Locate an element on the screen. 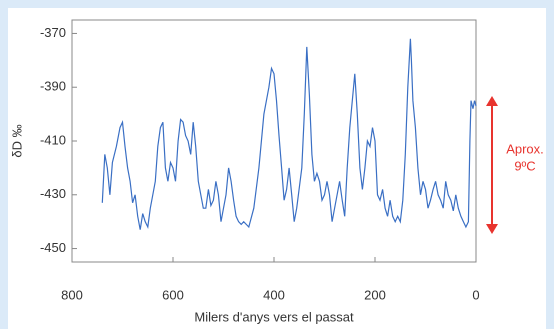 The image size is (554, 329). y-tick-label: -370 is located at coordinates (53, 32).